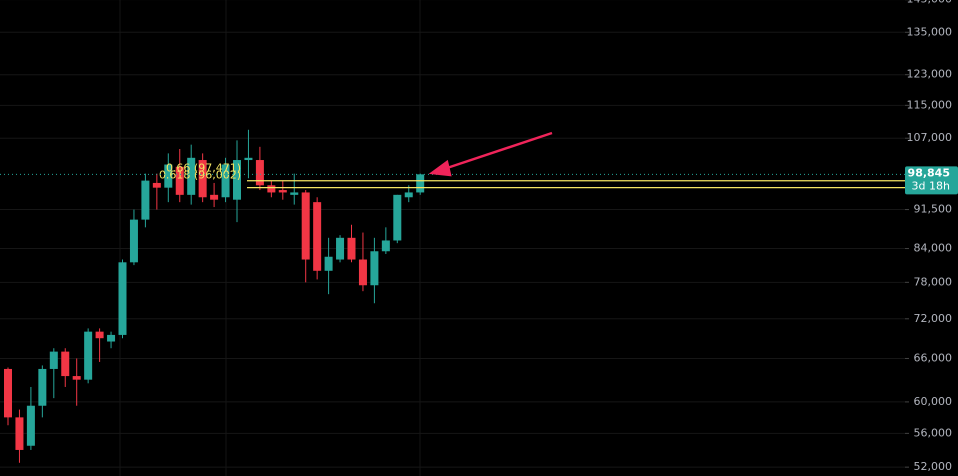 Image resolution: width=958 pixels, height=476 pixels. Describe the element at coordinates (930, 31) in the screenshot. I see `y-tick-label: 135,000` at that location.